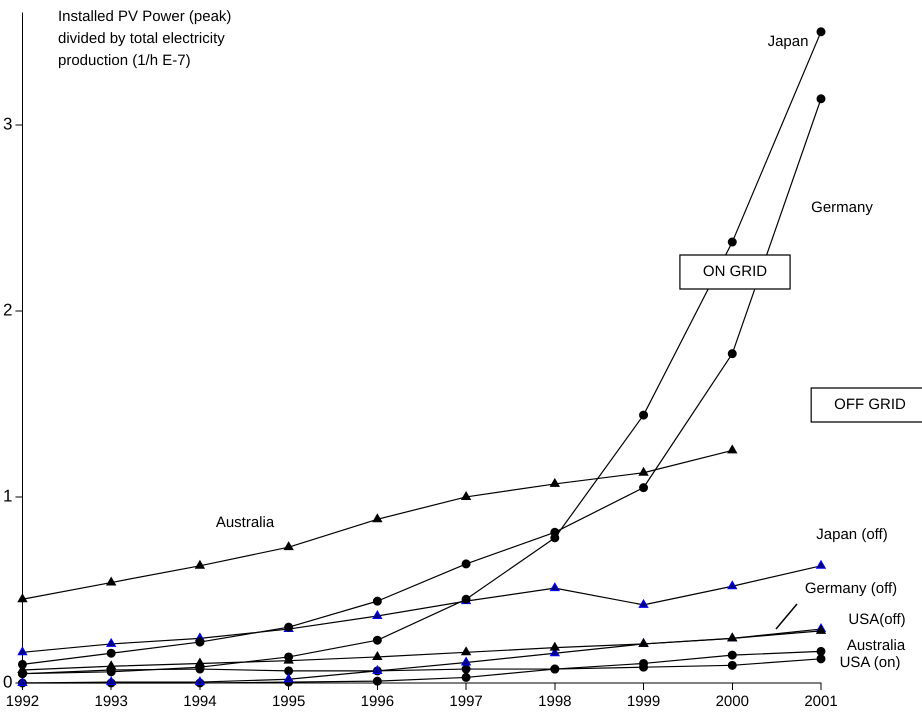 This screenshot has height=720, width=922. Describe the element at coordinates (851, 589) in the screenshot. I see `text: Germany (off)` at that location.